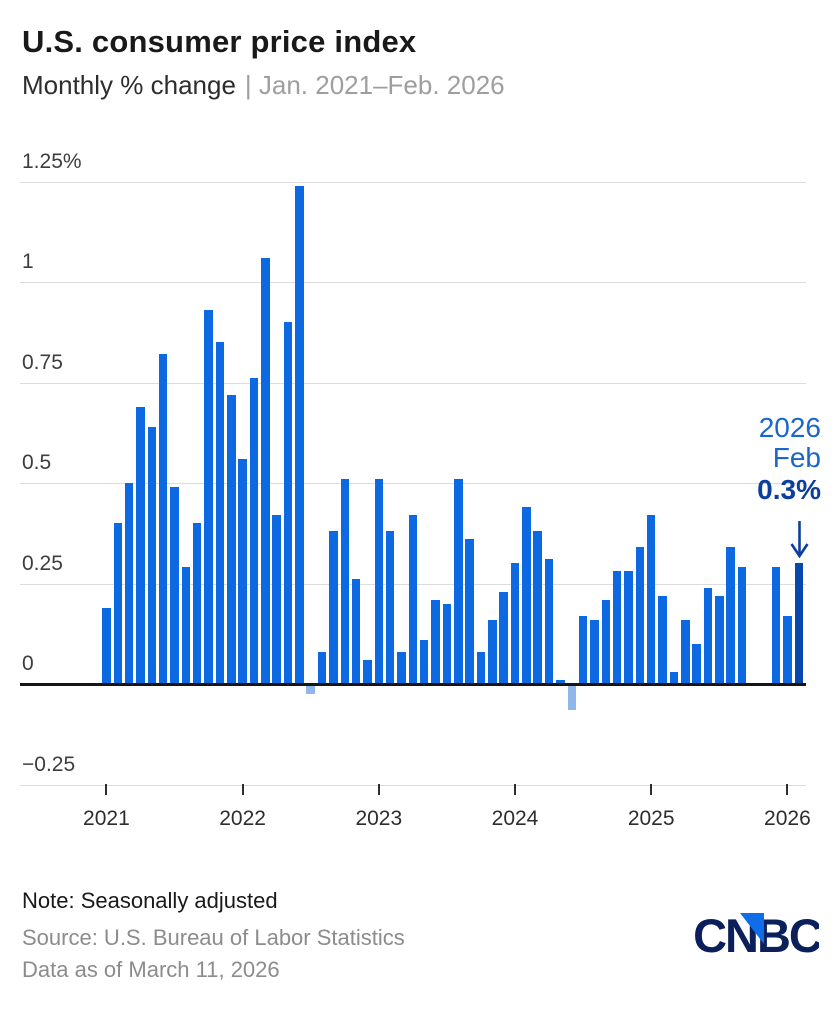 The image size is (840, 1010). What do you see at coordinates (374, 85) in the screenshot?
I see `subtitle-range: | Jan. 2021–Feb. 2026` at bounding box center [374, 85].